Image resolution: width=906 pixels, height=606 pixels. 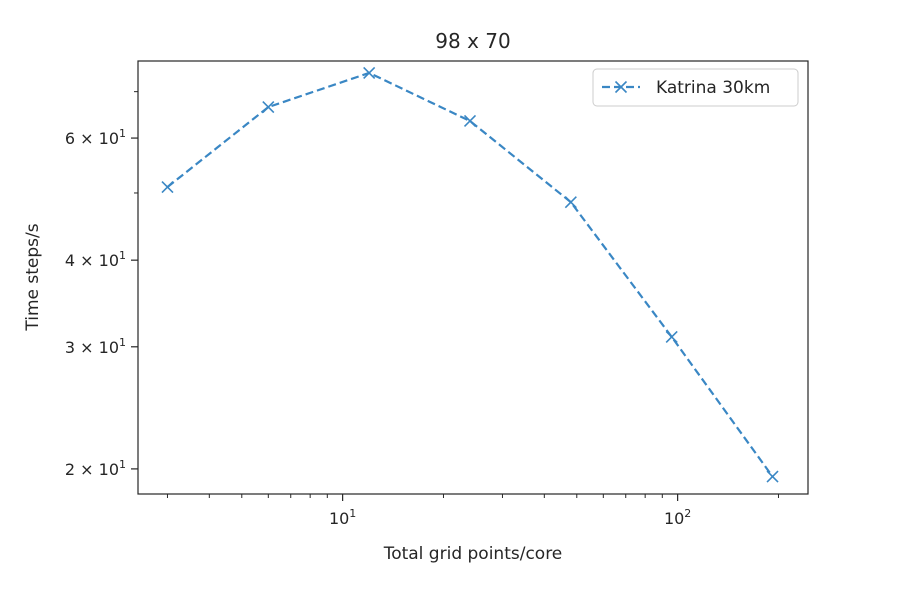 What do you see at coordinates (472, 41) in the screenshot?
I see `chart-title: 98 x 70` at bounding box center [472, 41].